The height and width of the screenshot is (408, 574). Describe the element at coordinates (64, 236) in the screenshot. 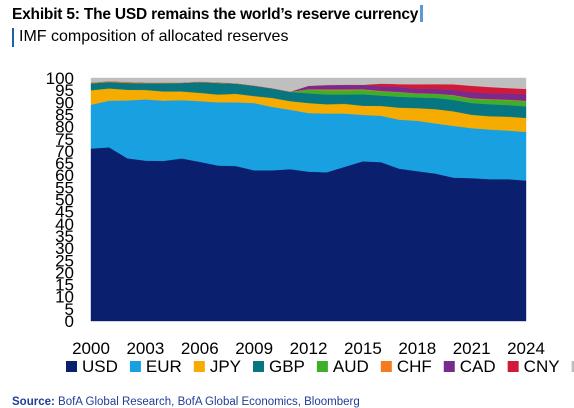

I see `y-tick-label: 35` at that location.